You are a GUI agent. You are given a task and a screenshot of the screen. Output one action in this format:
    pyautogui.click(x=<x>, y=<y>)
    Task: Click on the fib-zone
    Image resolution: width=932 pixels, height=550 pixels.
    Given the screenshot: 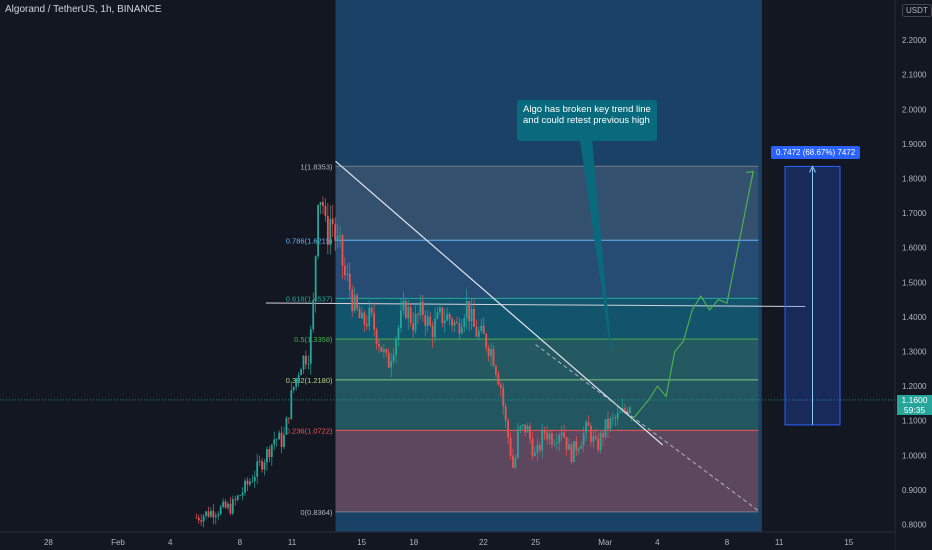 What is the action you would take?
    pyautogui.click(x=547, y=359)
    